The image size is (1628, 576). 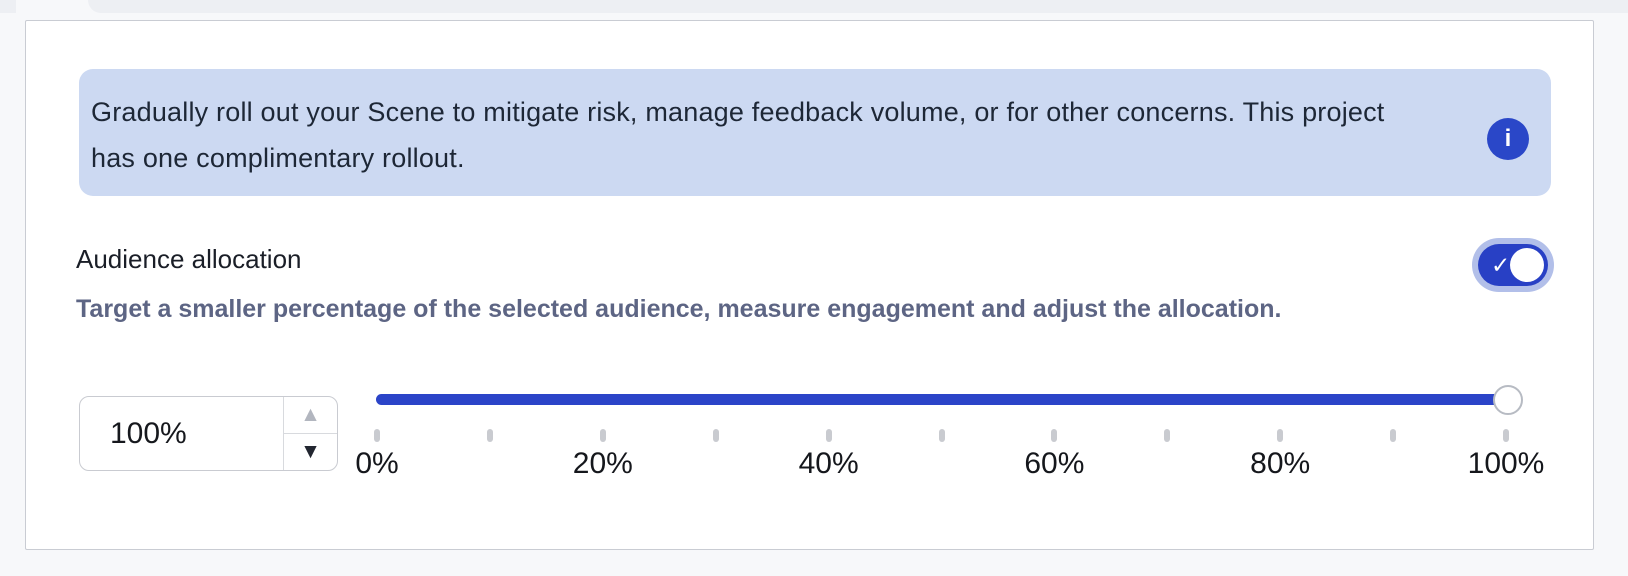 I want to click on toggle-knob, so click(x=1527, y=265).